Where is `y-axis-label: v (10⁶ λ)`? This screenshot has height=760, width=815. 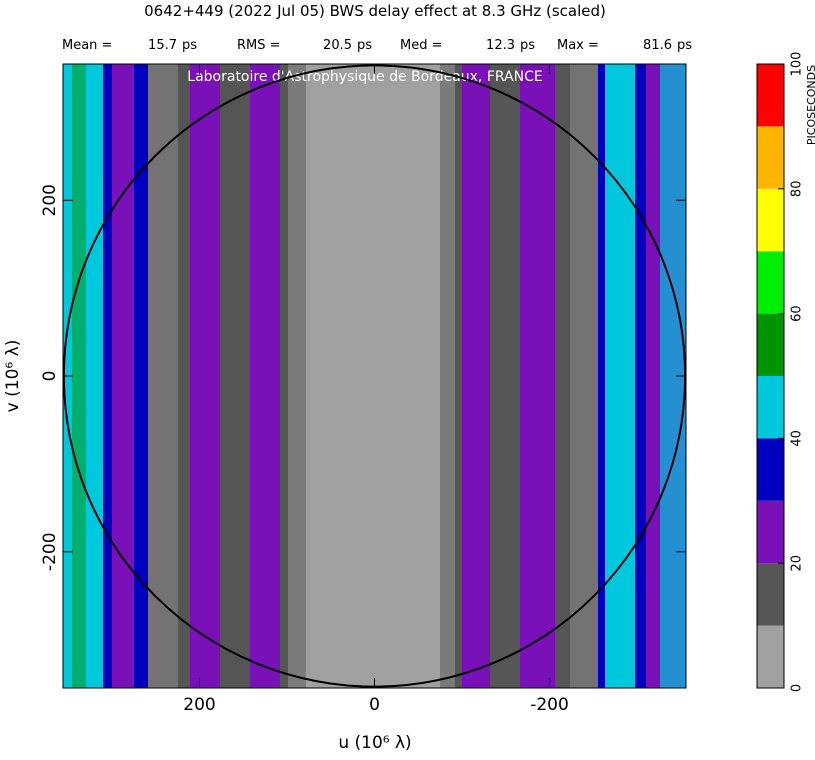 y-axis-label: v (10⁶ λ) is located at coordinates (13, 376).